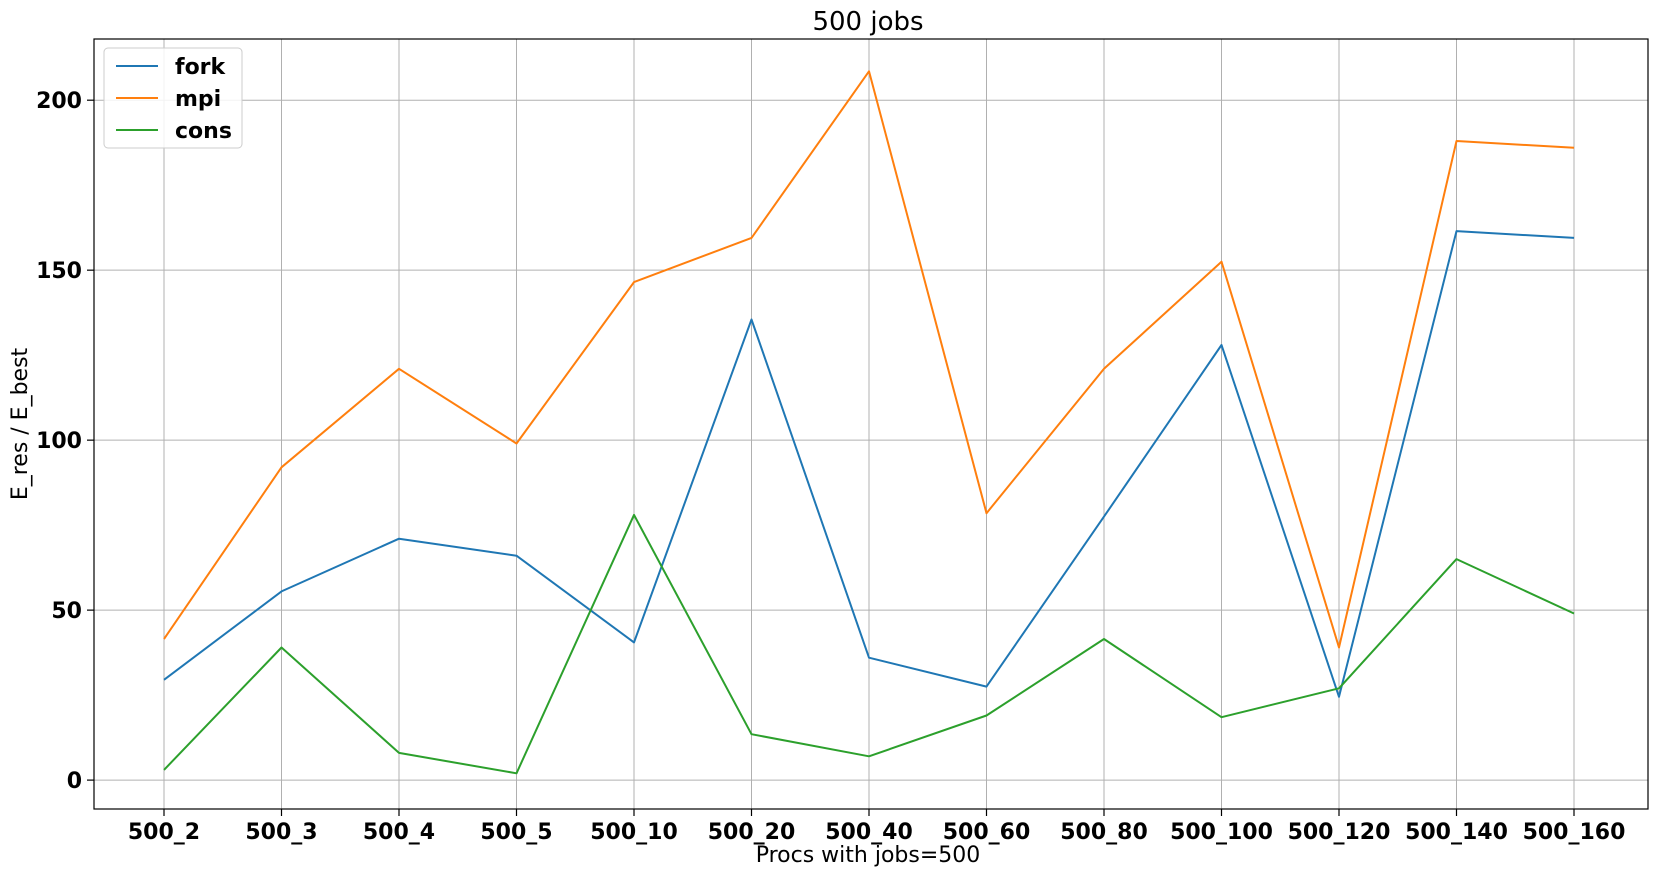 This screenshot has width=1653, height=874. What do you see at coordinates (399, 832) in the screenshot?
I see `x-tick-label: 500_4` at bounding box center [399, 832].